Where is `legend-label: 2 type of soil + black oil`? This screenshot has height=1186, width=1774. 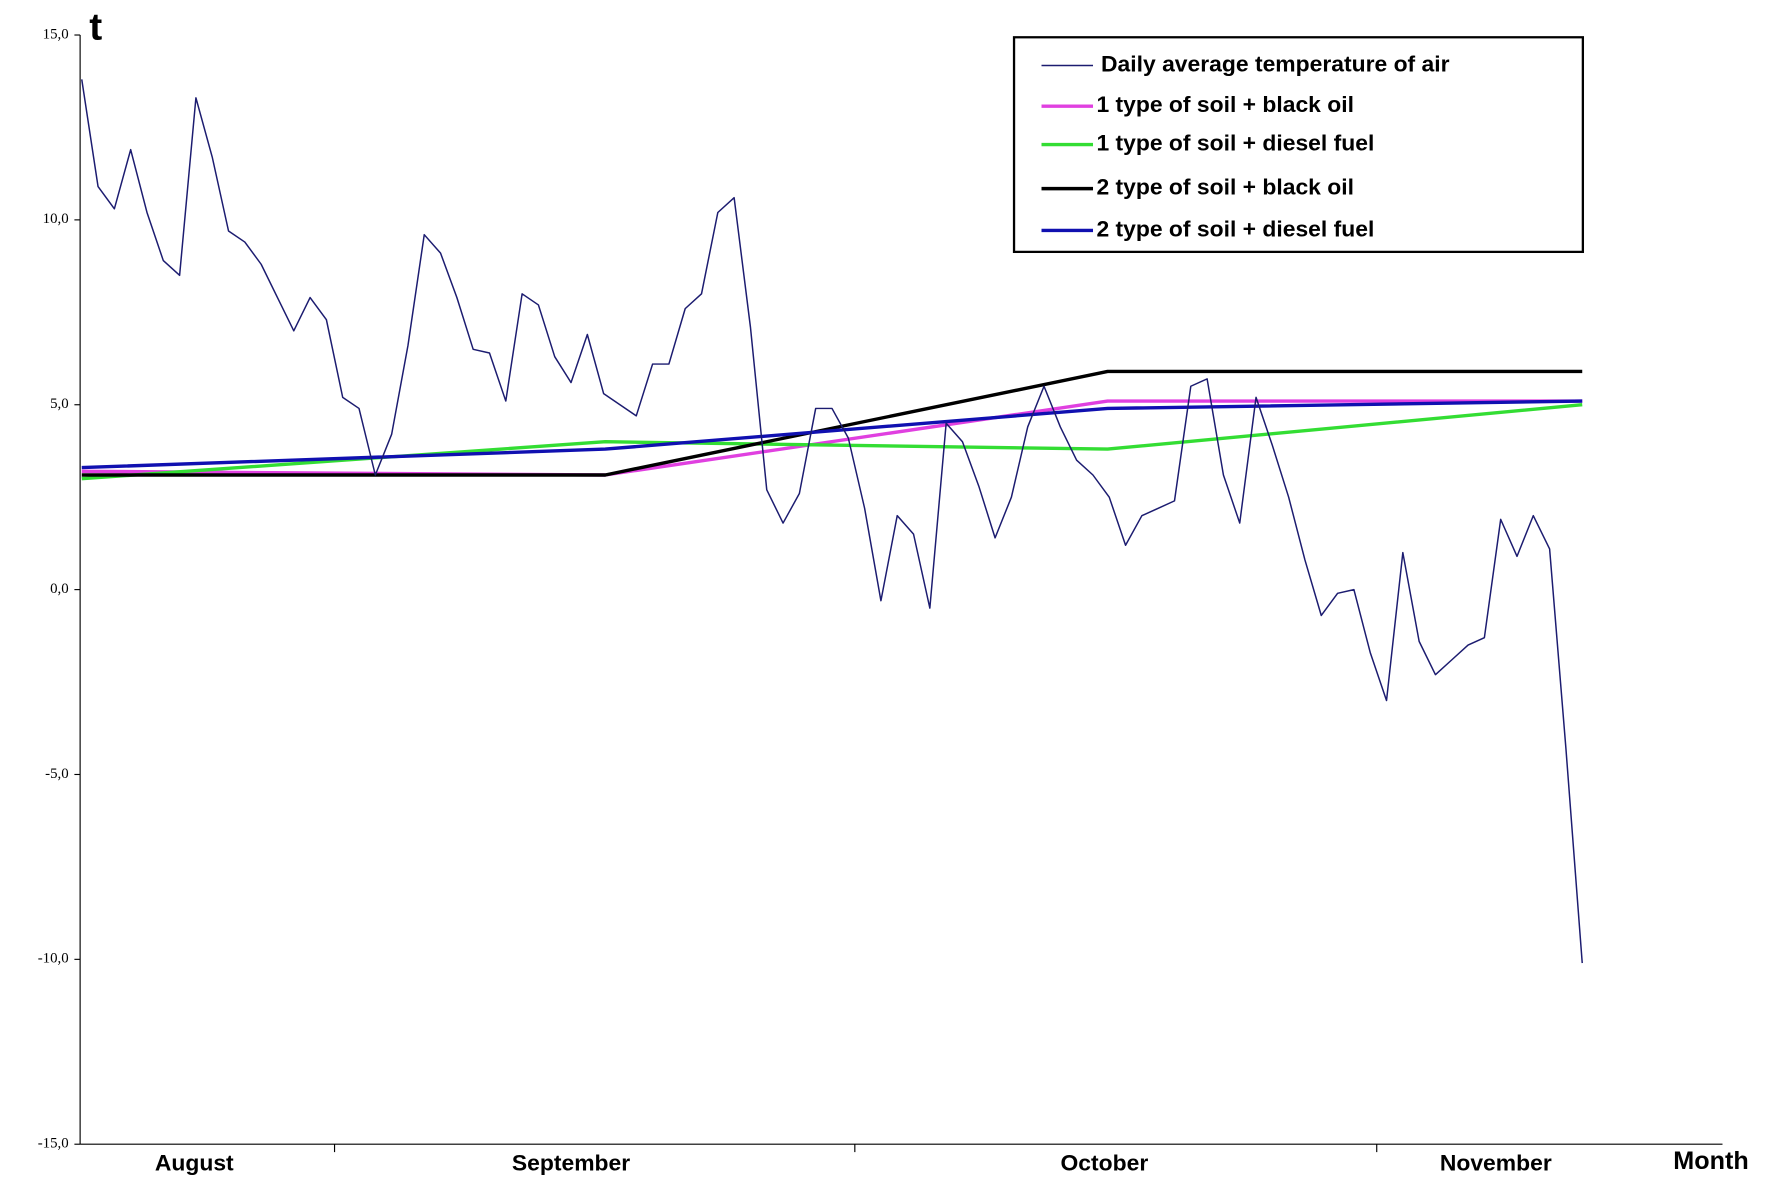
legend-label: 2 type of soil + black oil is located at coordinates (1225, 187).